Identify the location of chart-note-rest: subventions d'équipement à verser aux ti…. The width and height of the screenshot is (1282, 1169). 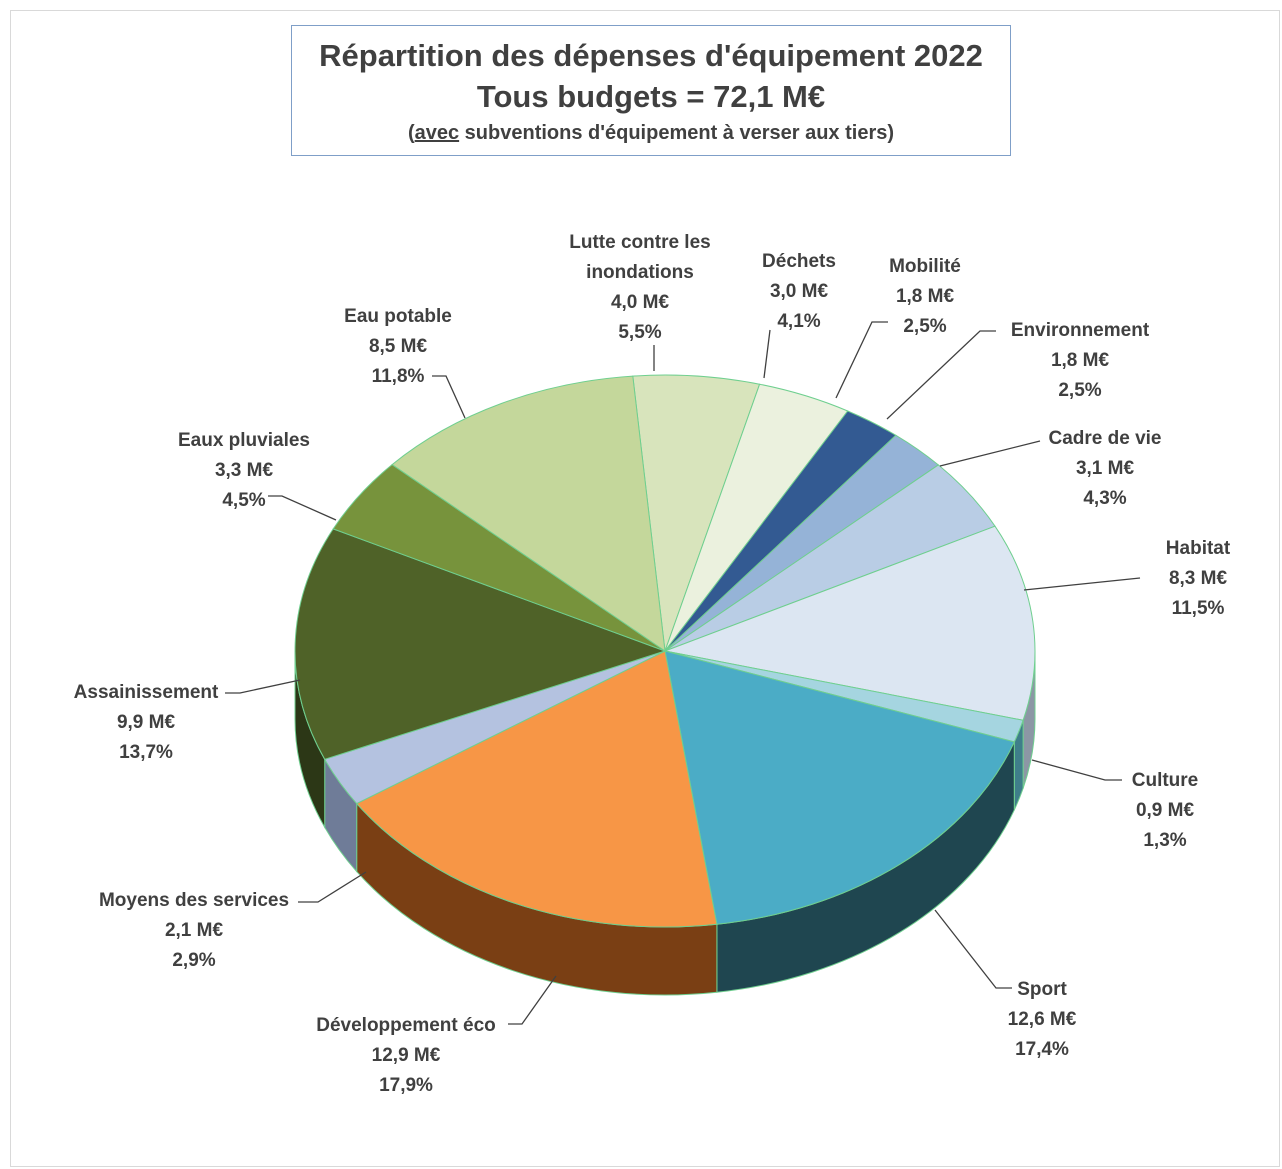
(677, 133).